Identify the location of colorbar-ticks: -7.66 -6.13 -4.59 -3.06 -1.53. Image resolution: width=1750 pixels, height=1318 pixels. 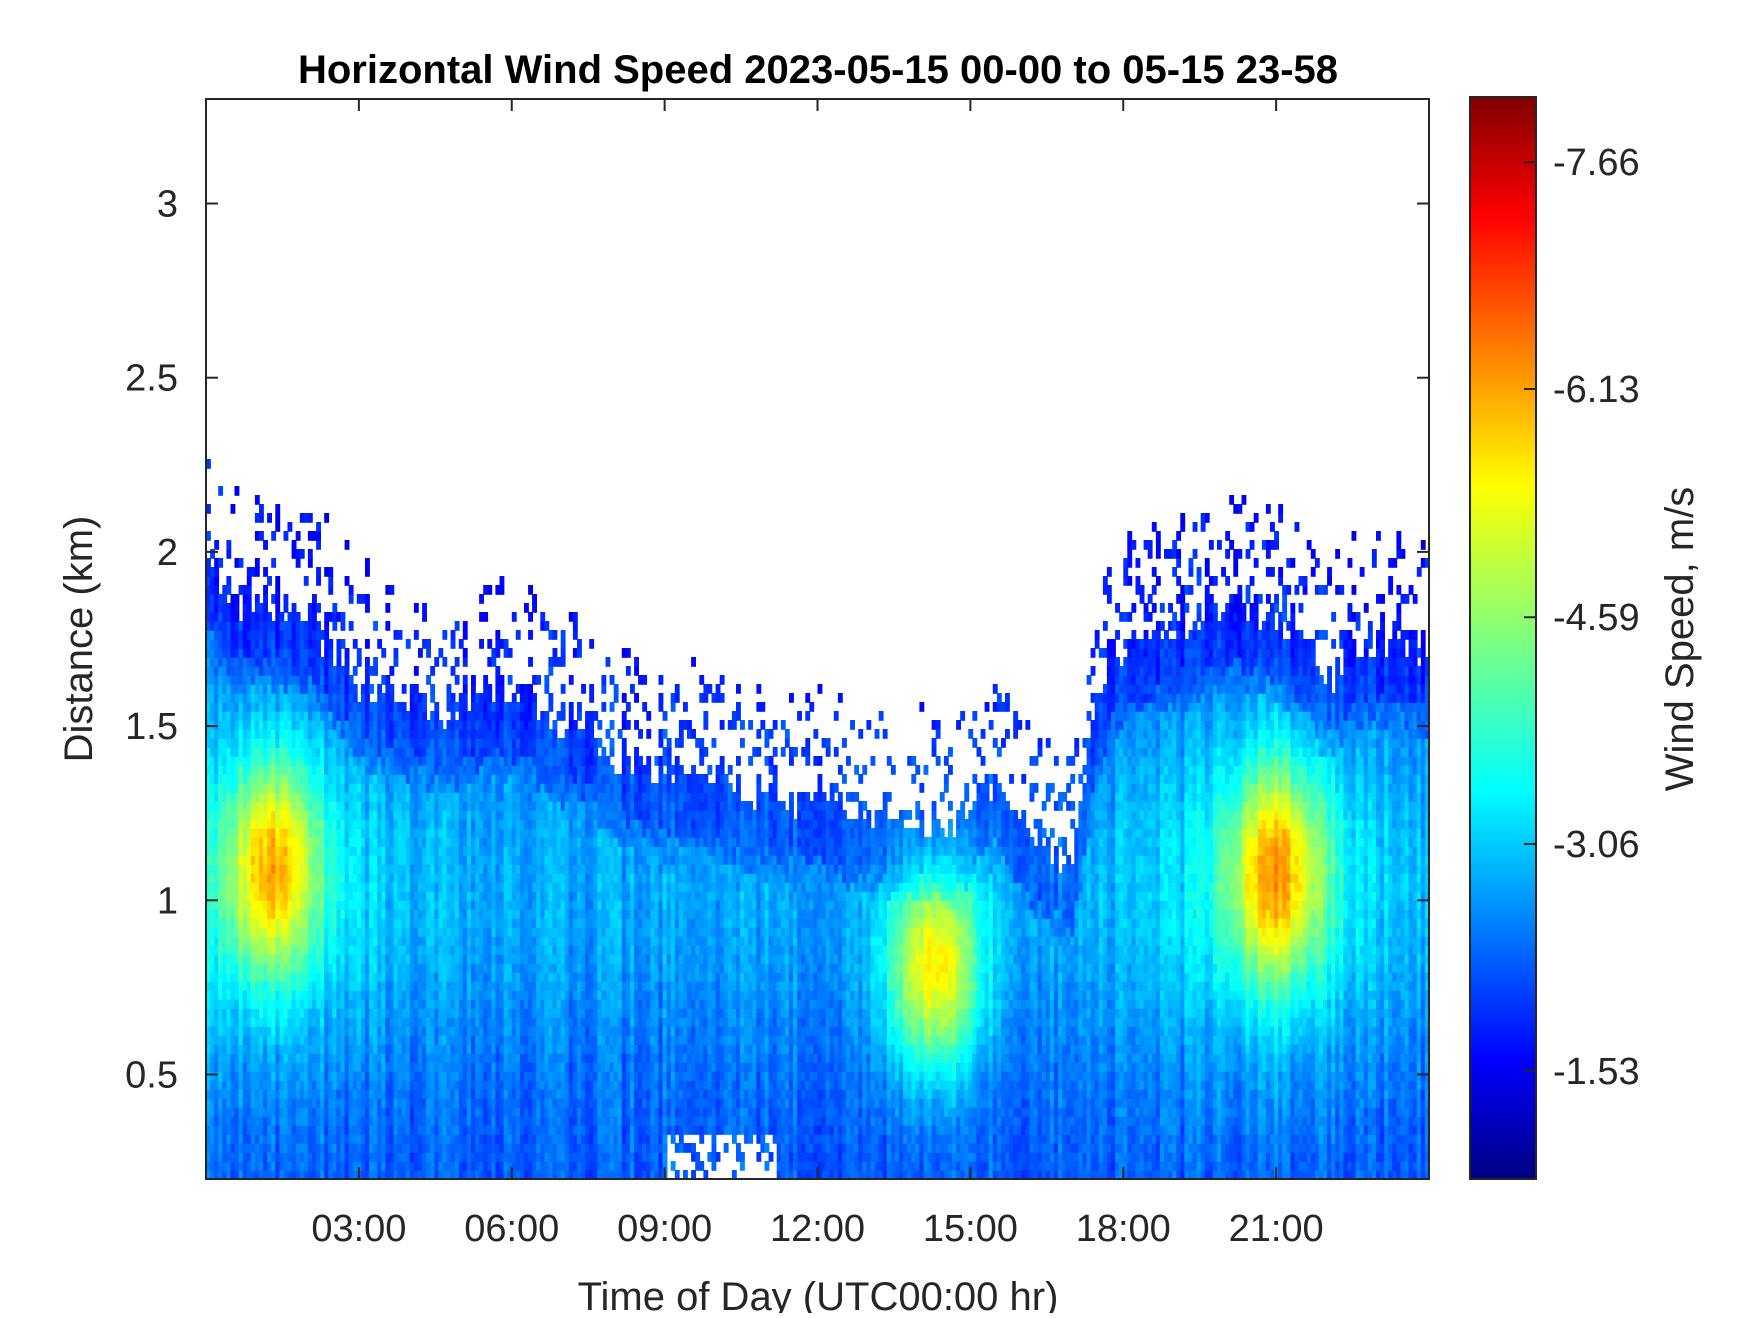
(1582, 617).